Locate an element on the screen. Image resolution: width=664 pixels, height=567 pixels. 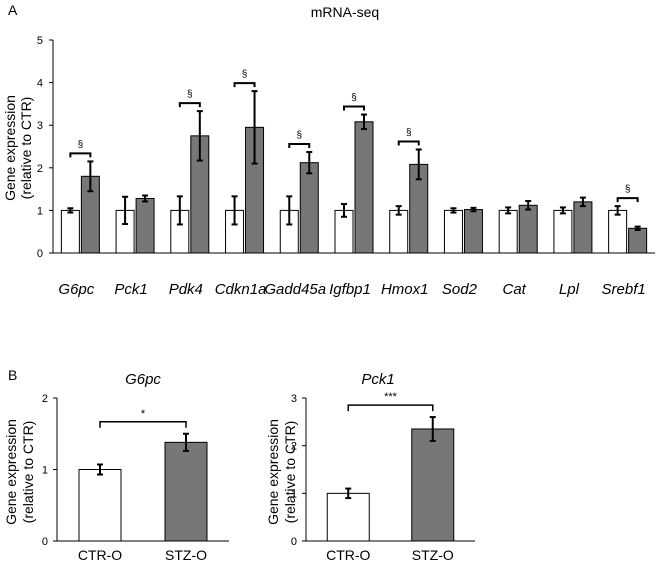
chart-a-ylabel-line2: (relative to CTR) is located at coordinates (26, 148).